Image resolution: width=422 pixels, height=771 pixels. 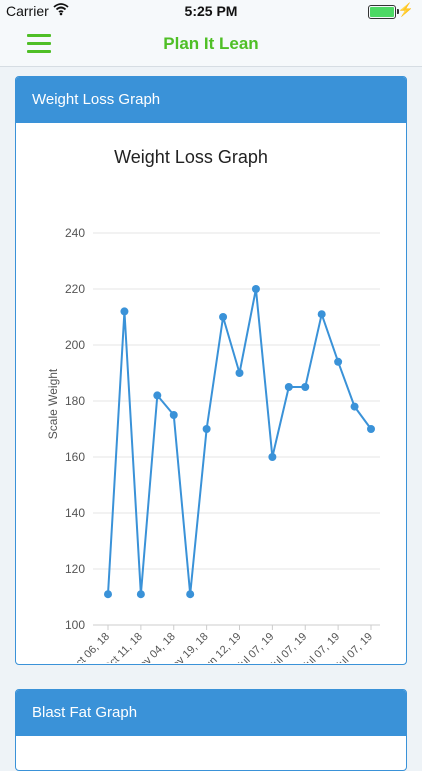 What do you see at coordinates (398, 11) in the screenshot?
I see `battery-cap` at bounding box center [398, 11].